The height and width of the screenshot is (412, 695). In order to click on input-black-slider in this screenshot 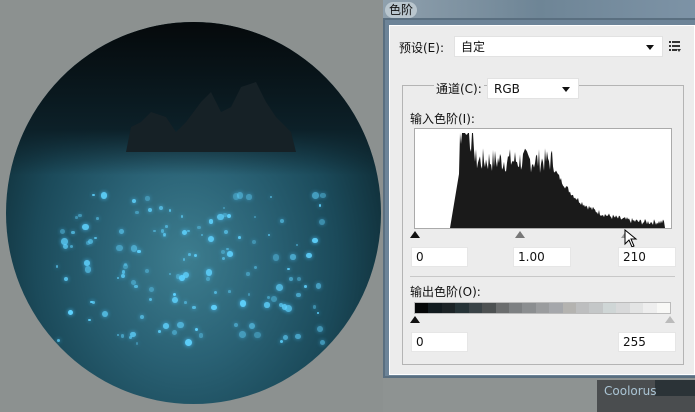, I will do `click(415, 234)`.